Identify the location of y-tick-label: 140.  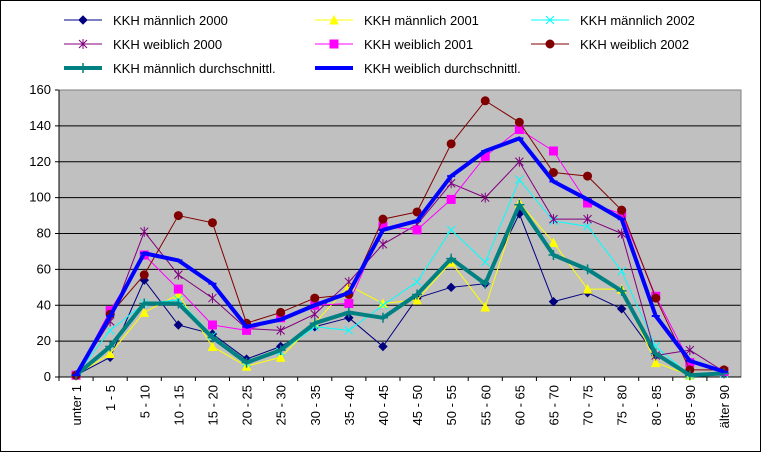
(40, 125).